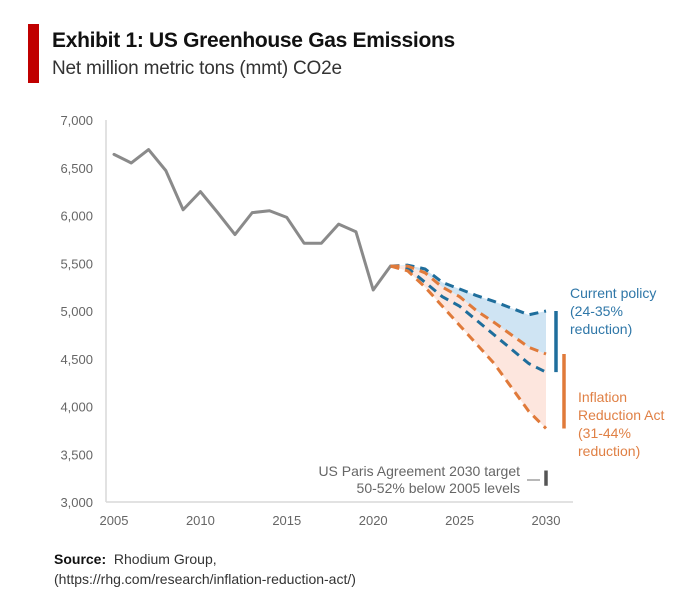 The image size is (698, 610). Describe the element at coordinates (621, 415) in the screenshot. I see `annotation-ira: Reduction Act` at that location.